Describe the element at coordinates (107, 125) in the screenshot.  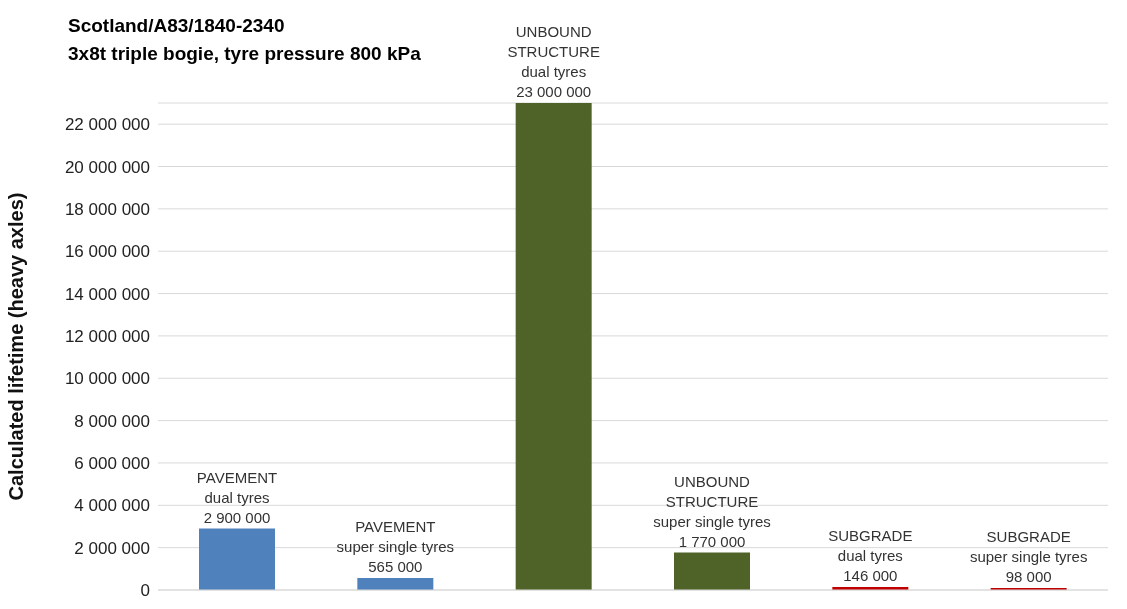
I see `y-tick-label: 22 000 000` at that location.